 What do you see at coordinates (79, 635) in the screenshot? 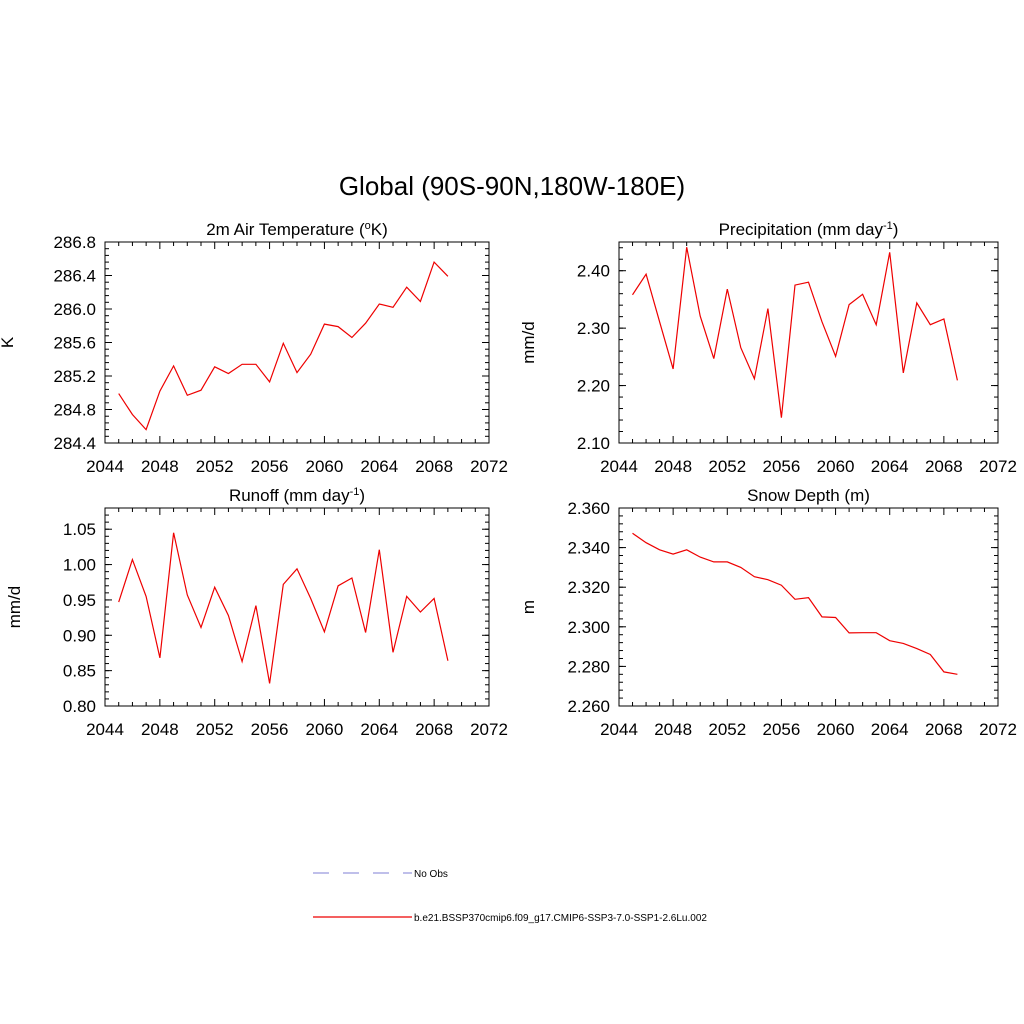
I see `y-tick-label: 0.90` at bounding box center [79, 635].